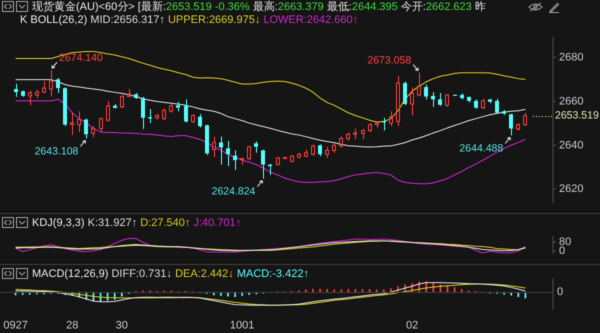  Describe the element at coordinates (56, 151) in the screenshot. I see `annotation: 2643.108` at that location.